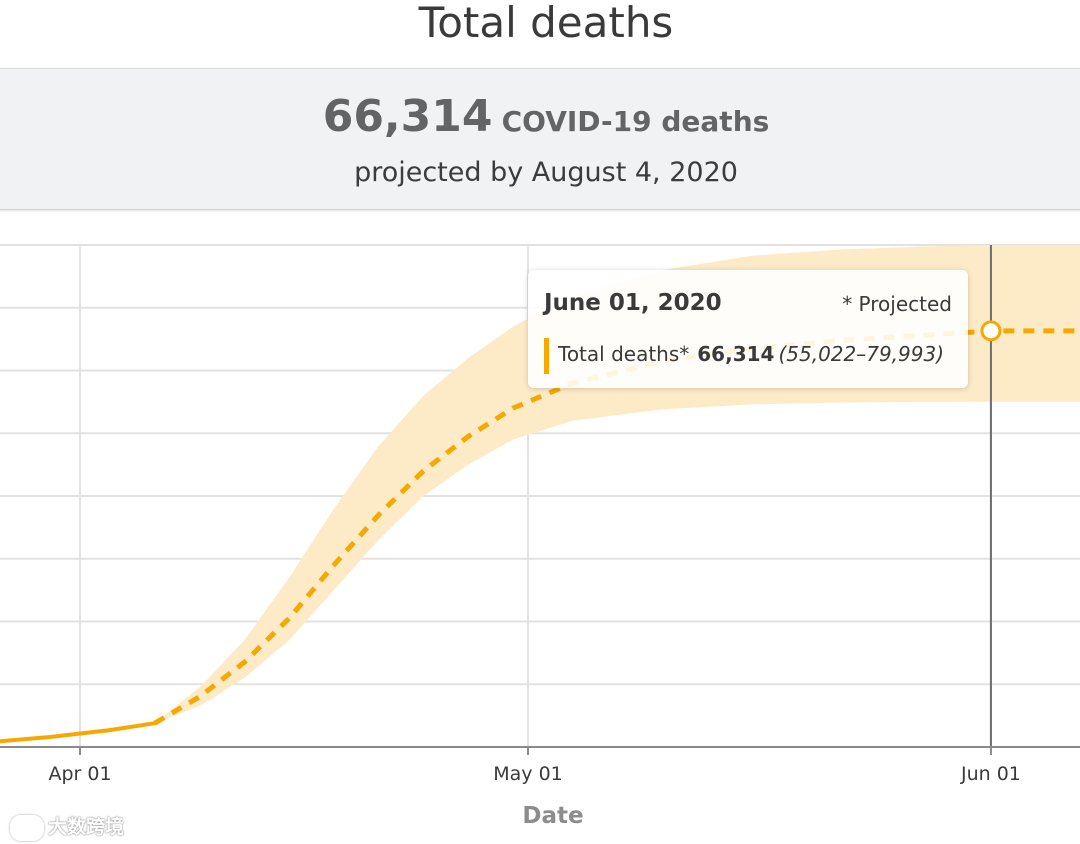 Image resolution: width=1080 pixels, height=844 pixels. I want to click on x-tick-label: Jun 01, so click(990, 774).